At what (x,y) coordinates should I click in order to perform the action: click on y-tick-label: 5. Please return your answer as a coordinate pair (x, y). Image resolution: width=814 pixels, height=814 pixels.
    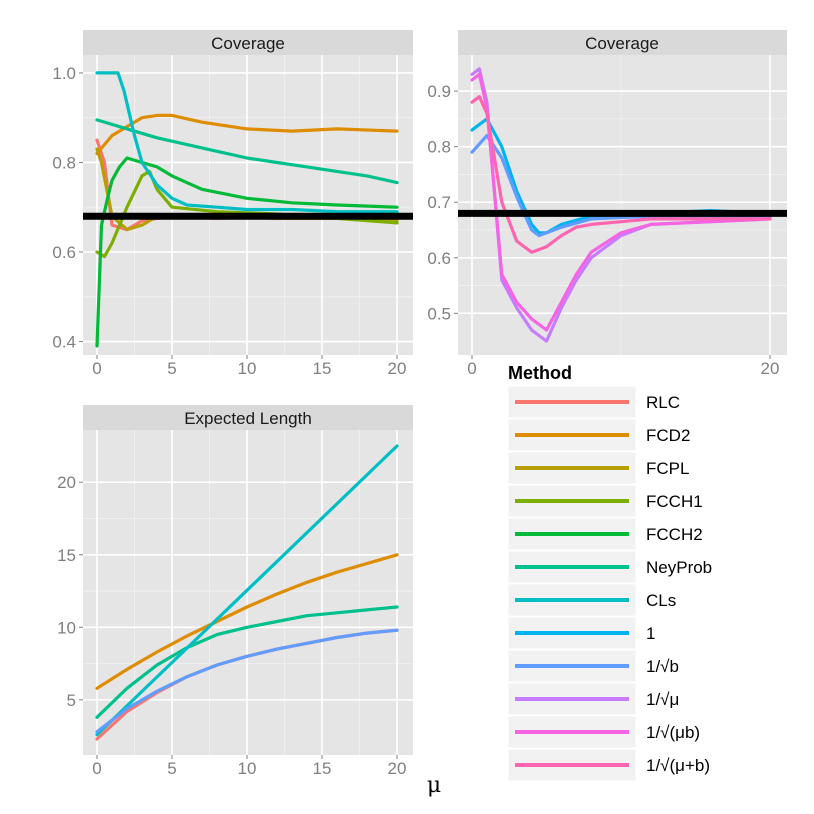
    Looking at the image, I should click on (71, 700).